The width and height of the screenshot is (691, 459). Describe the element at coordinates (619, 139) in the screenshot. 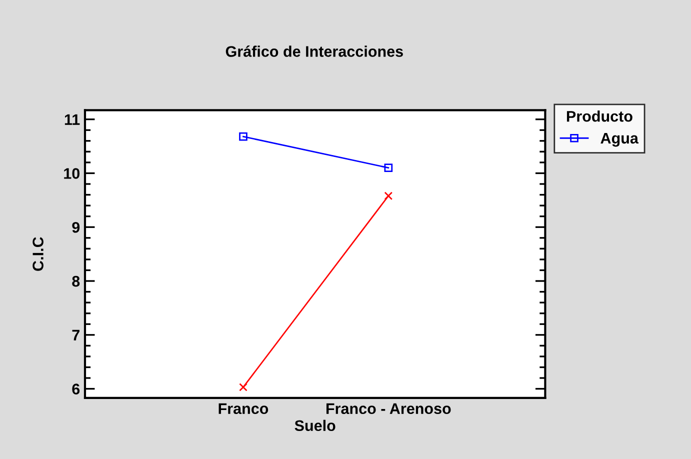

I see `legend-label: Agua` at that location.